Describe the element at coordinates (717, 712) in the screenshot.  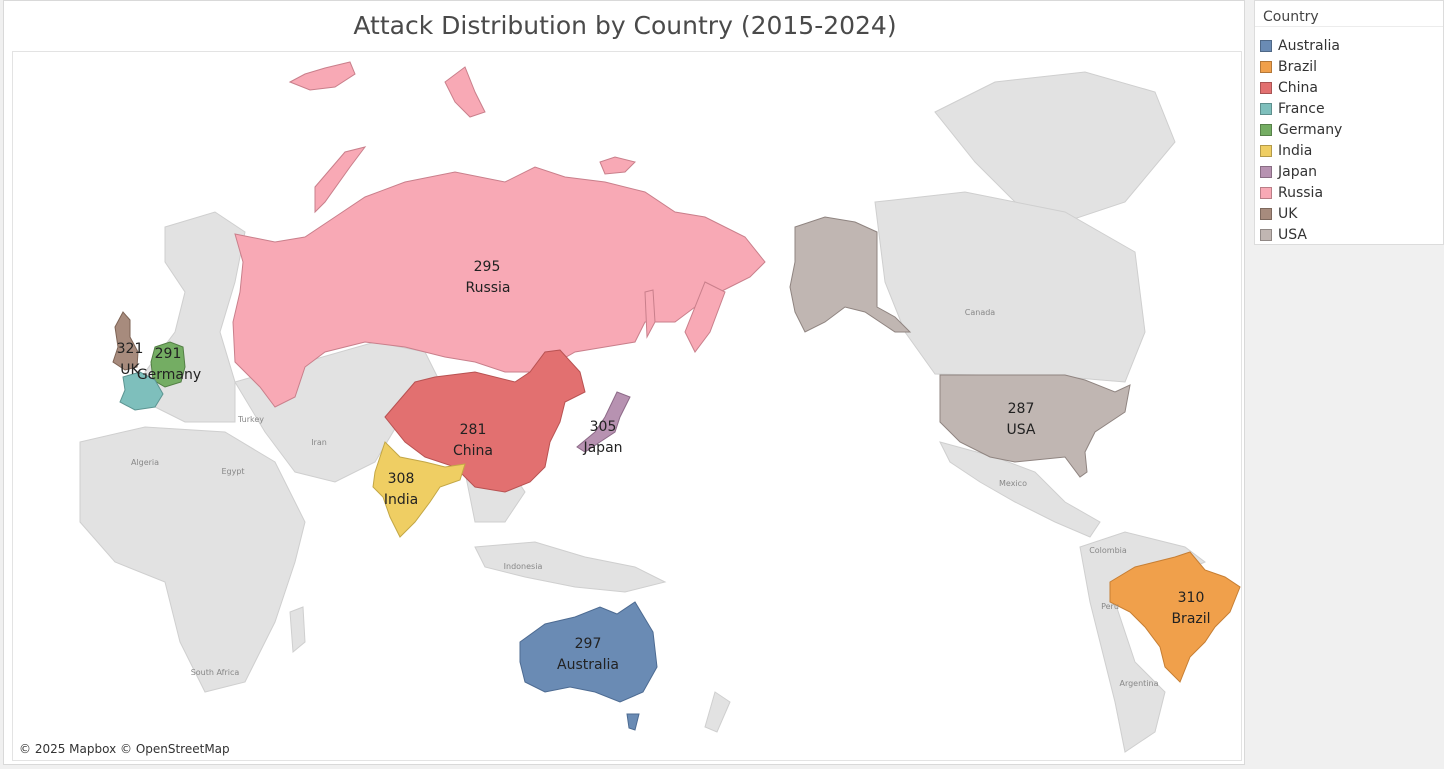
I see `new-zealand-land` at that location.